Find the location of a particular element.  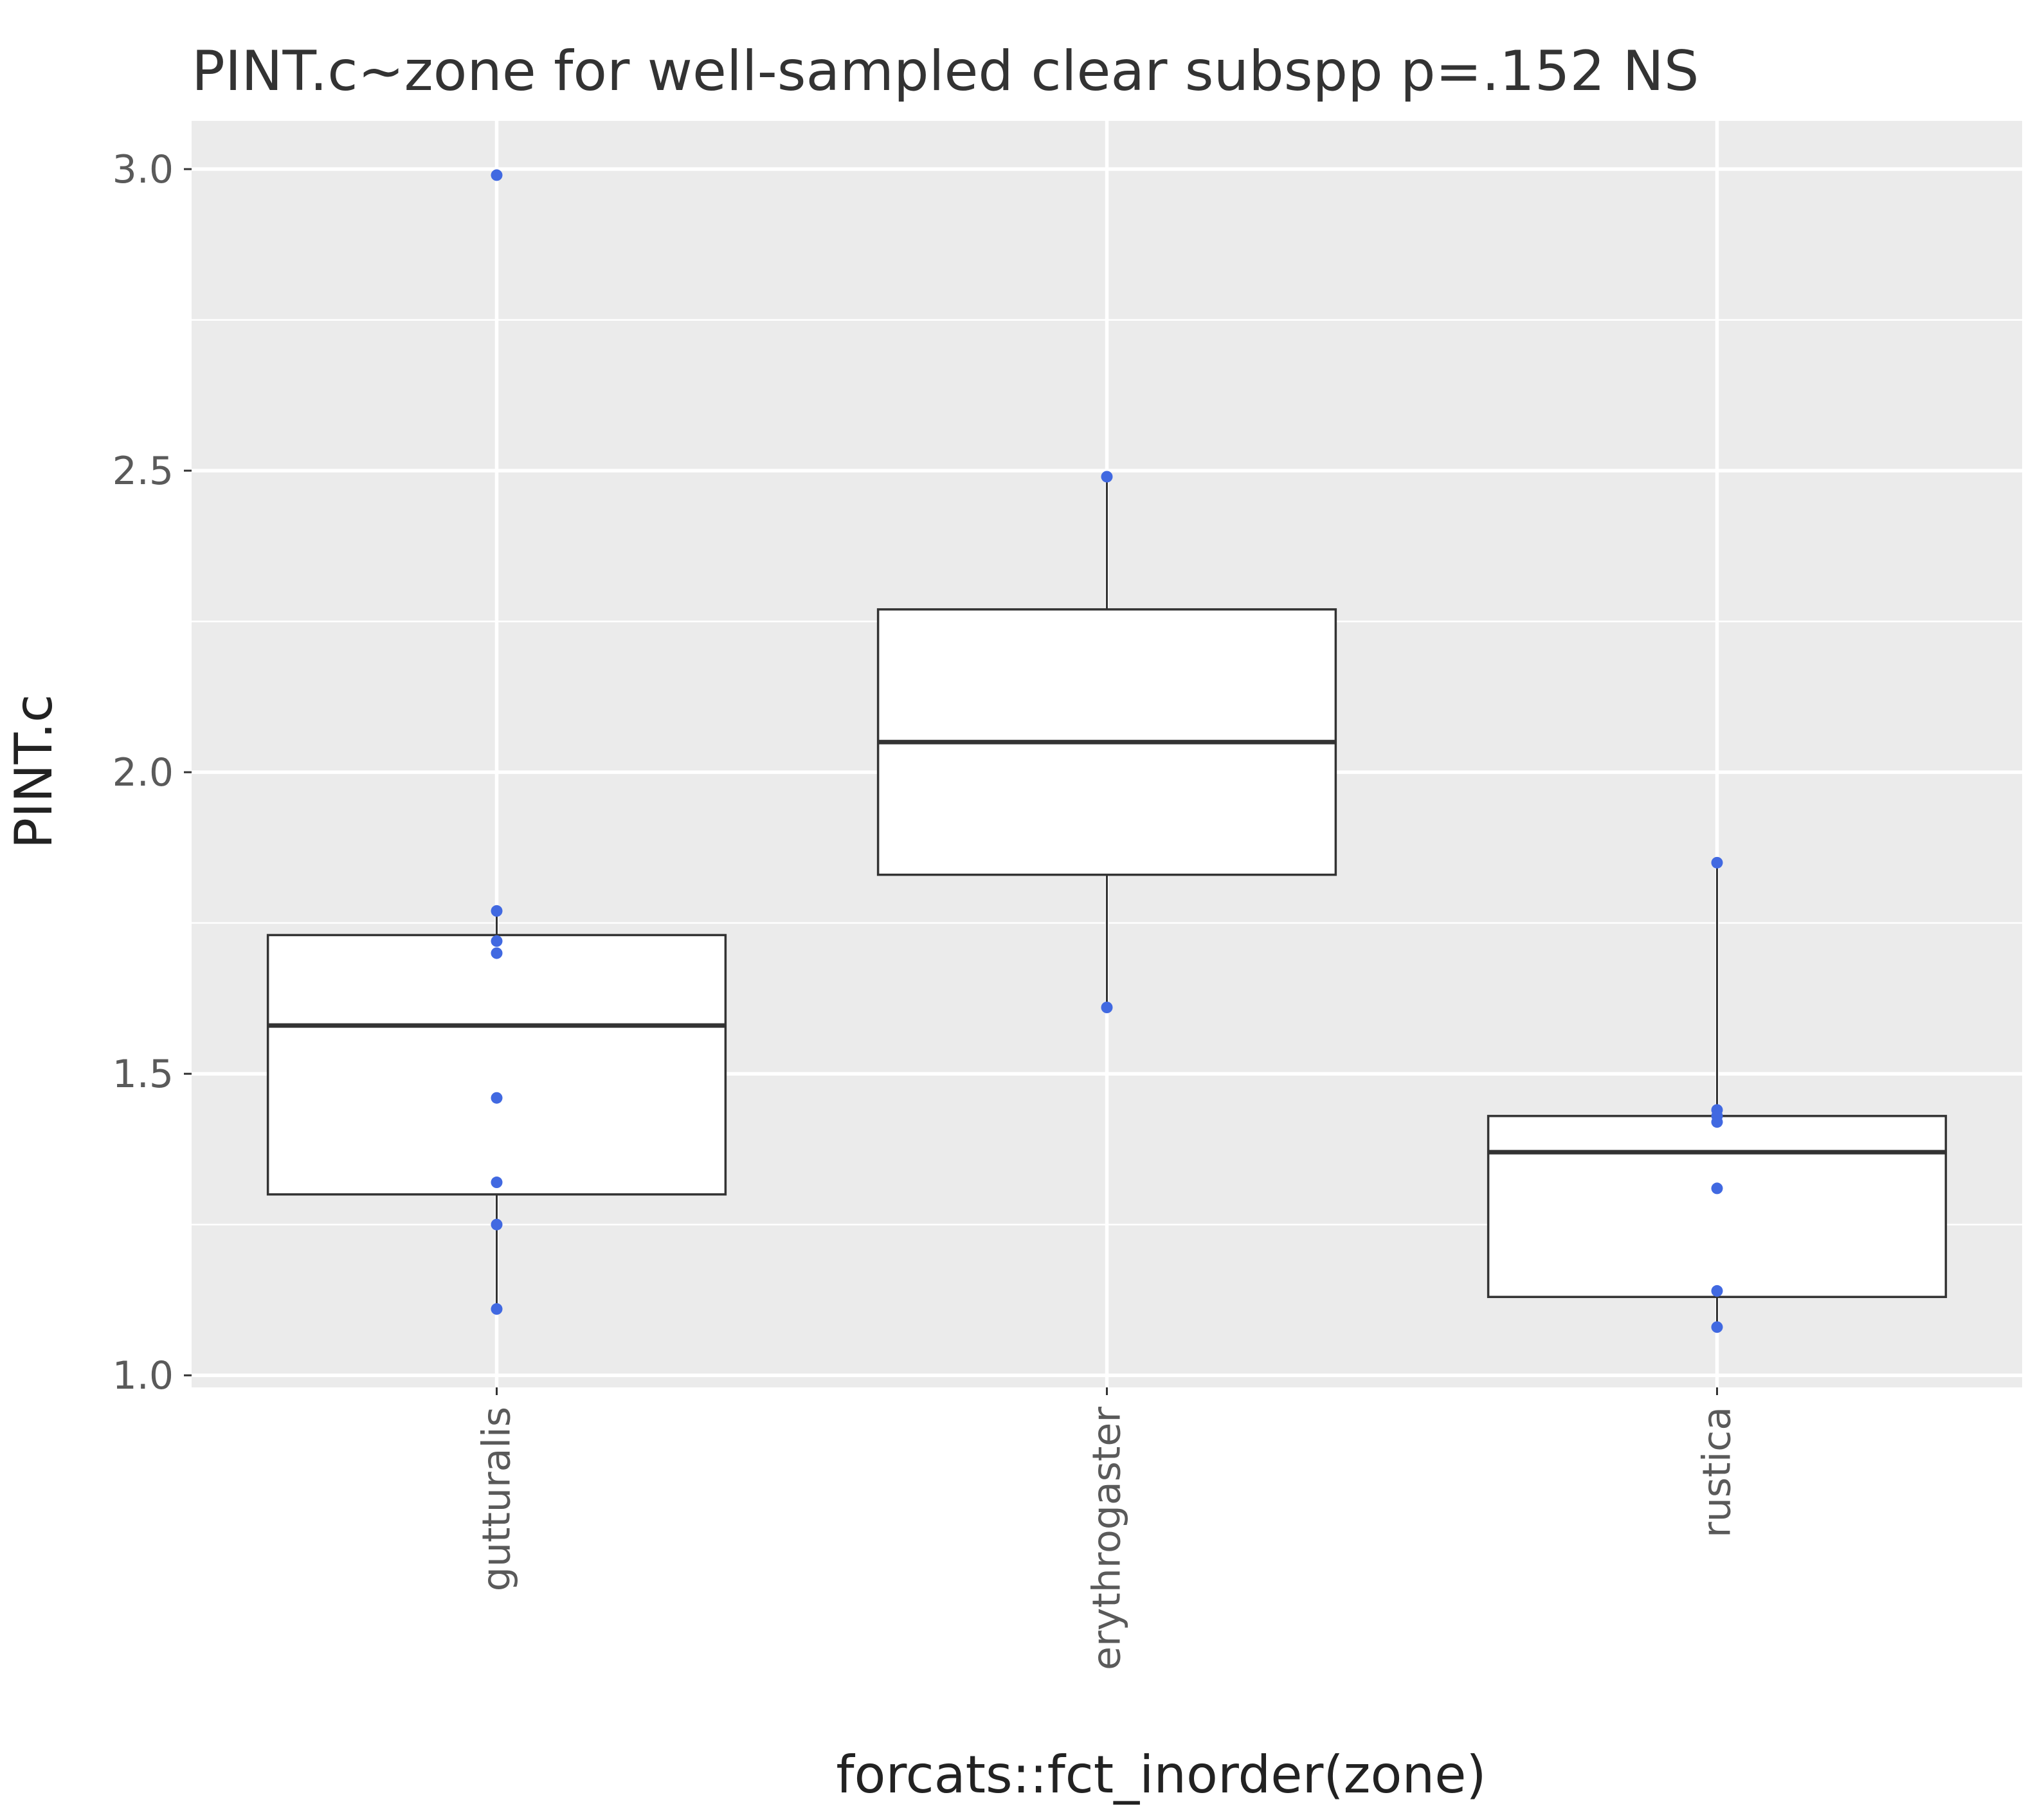

y-axis-ticks: 1.0 1.5 2.0 2.5 3.0 is located at coordinates (152, 772).